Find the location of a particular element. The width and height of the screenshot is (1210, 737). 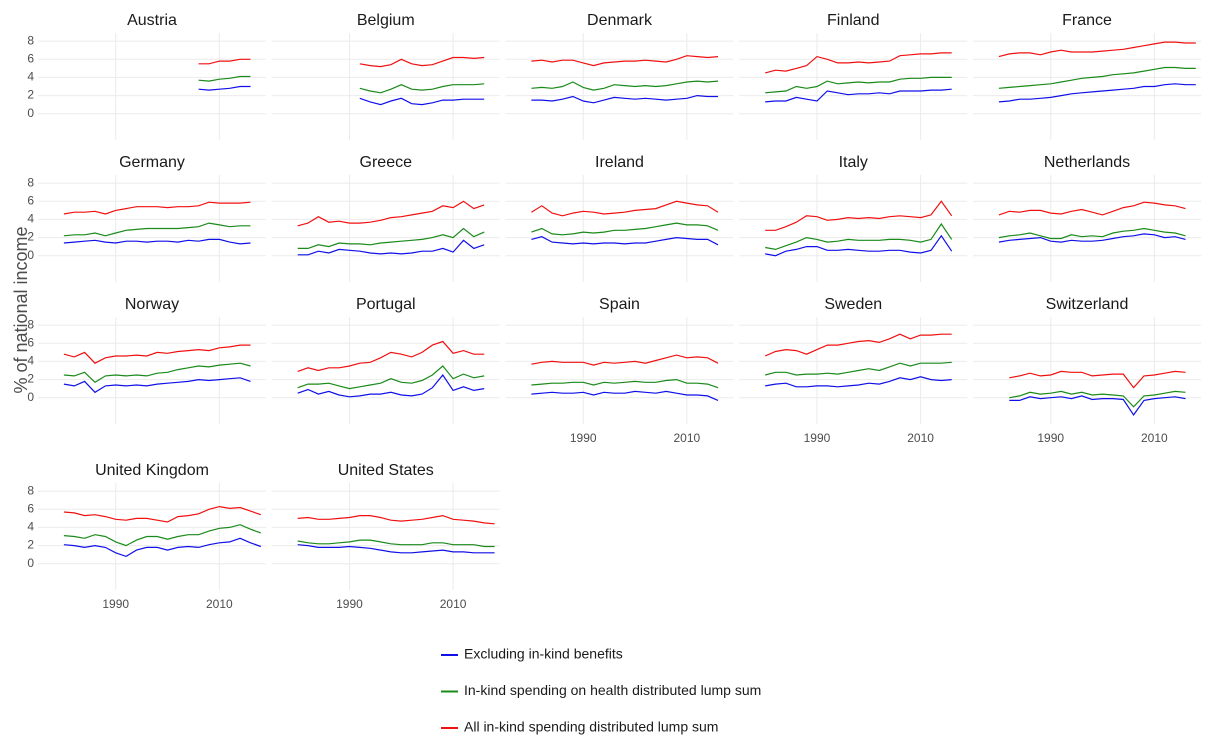

panel-title: Belgium is located at coordinates (386, 20).